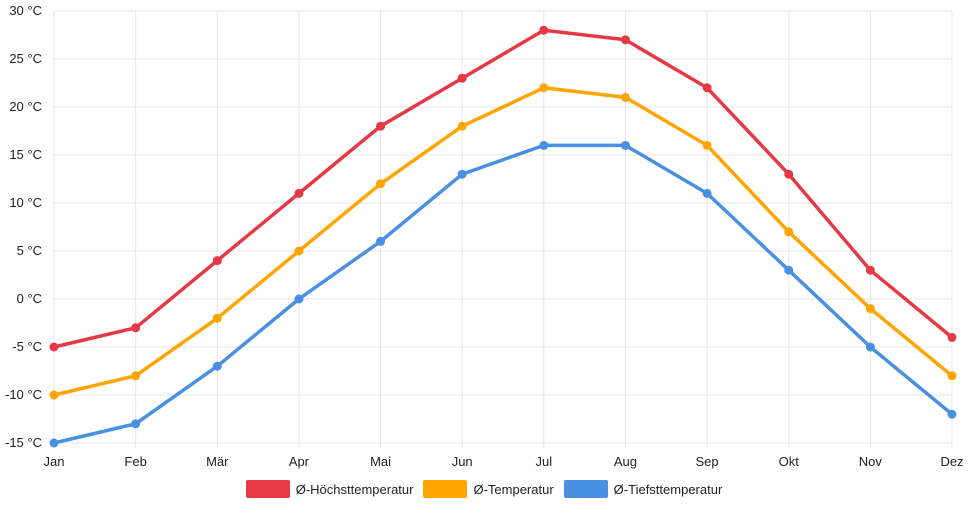  What do you see at coordinates (513, 489) in the screenshot?
I see `legend-label-avg: Ø-Temperatur` at bounding box center [513, 489].